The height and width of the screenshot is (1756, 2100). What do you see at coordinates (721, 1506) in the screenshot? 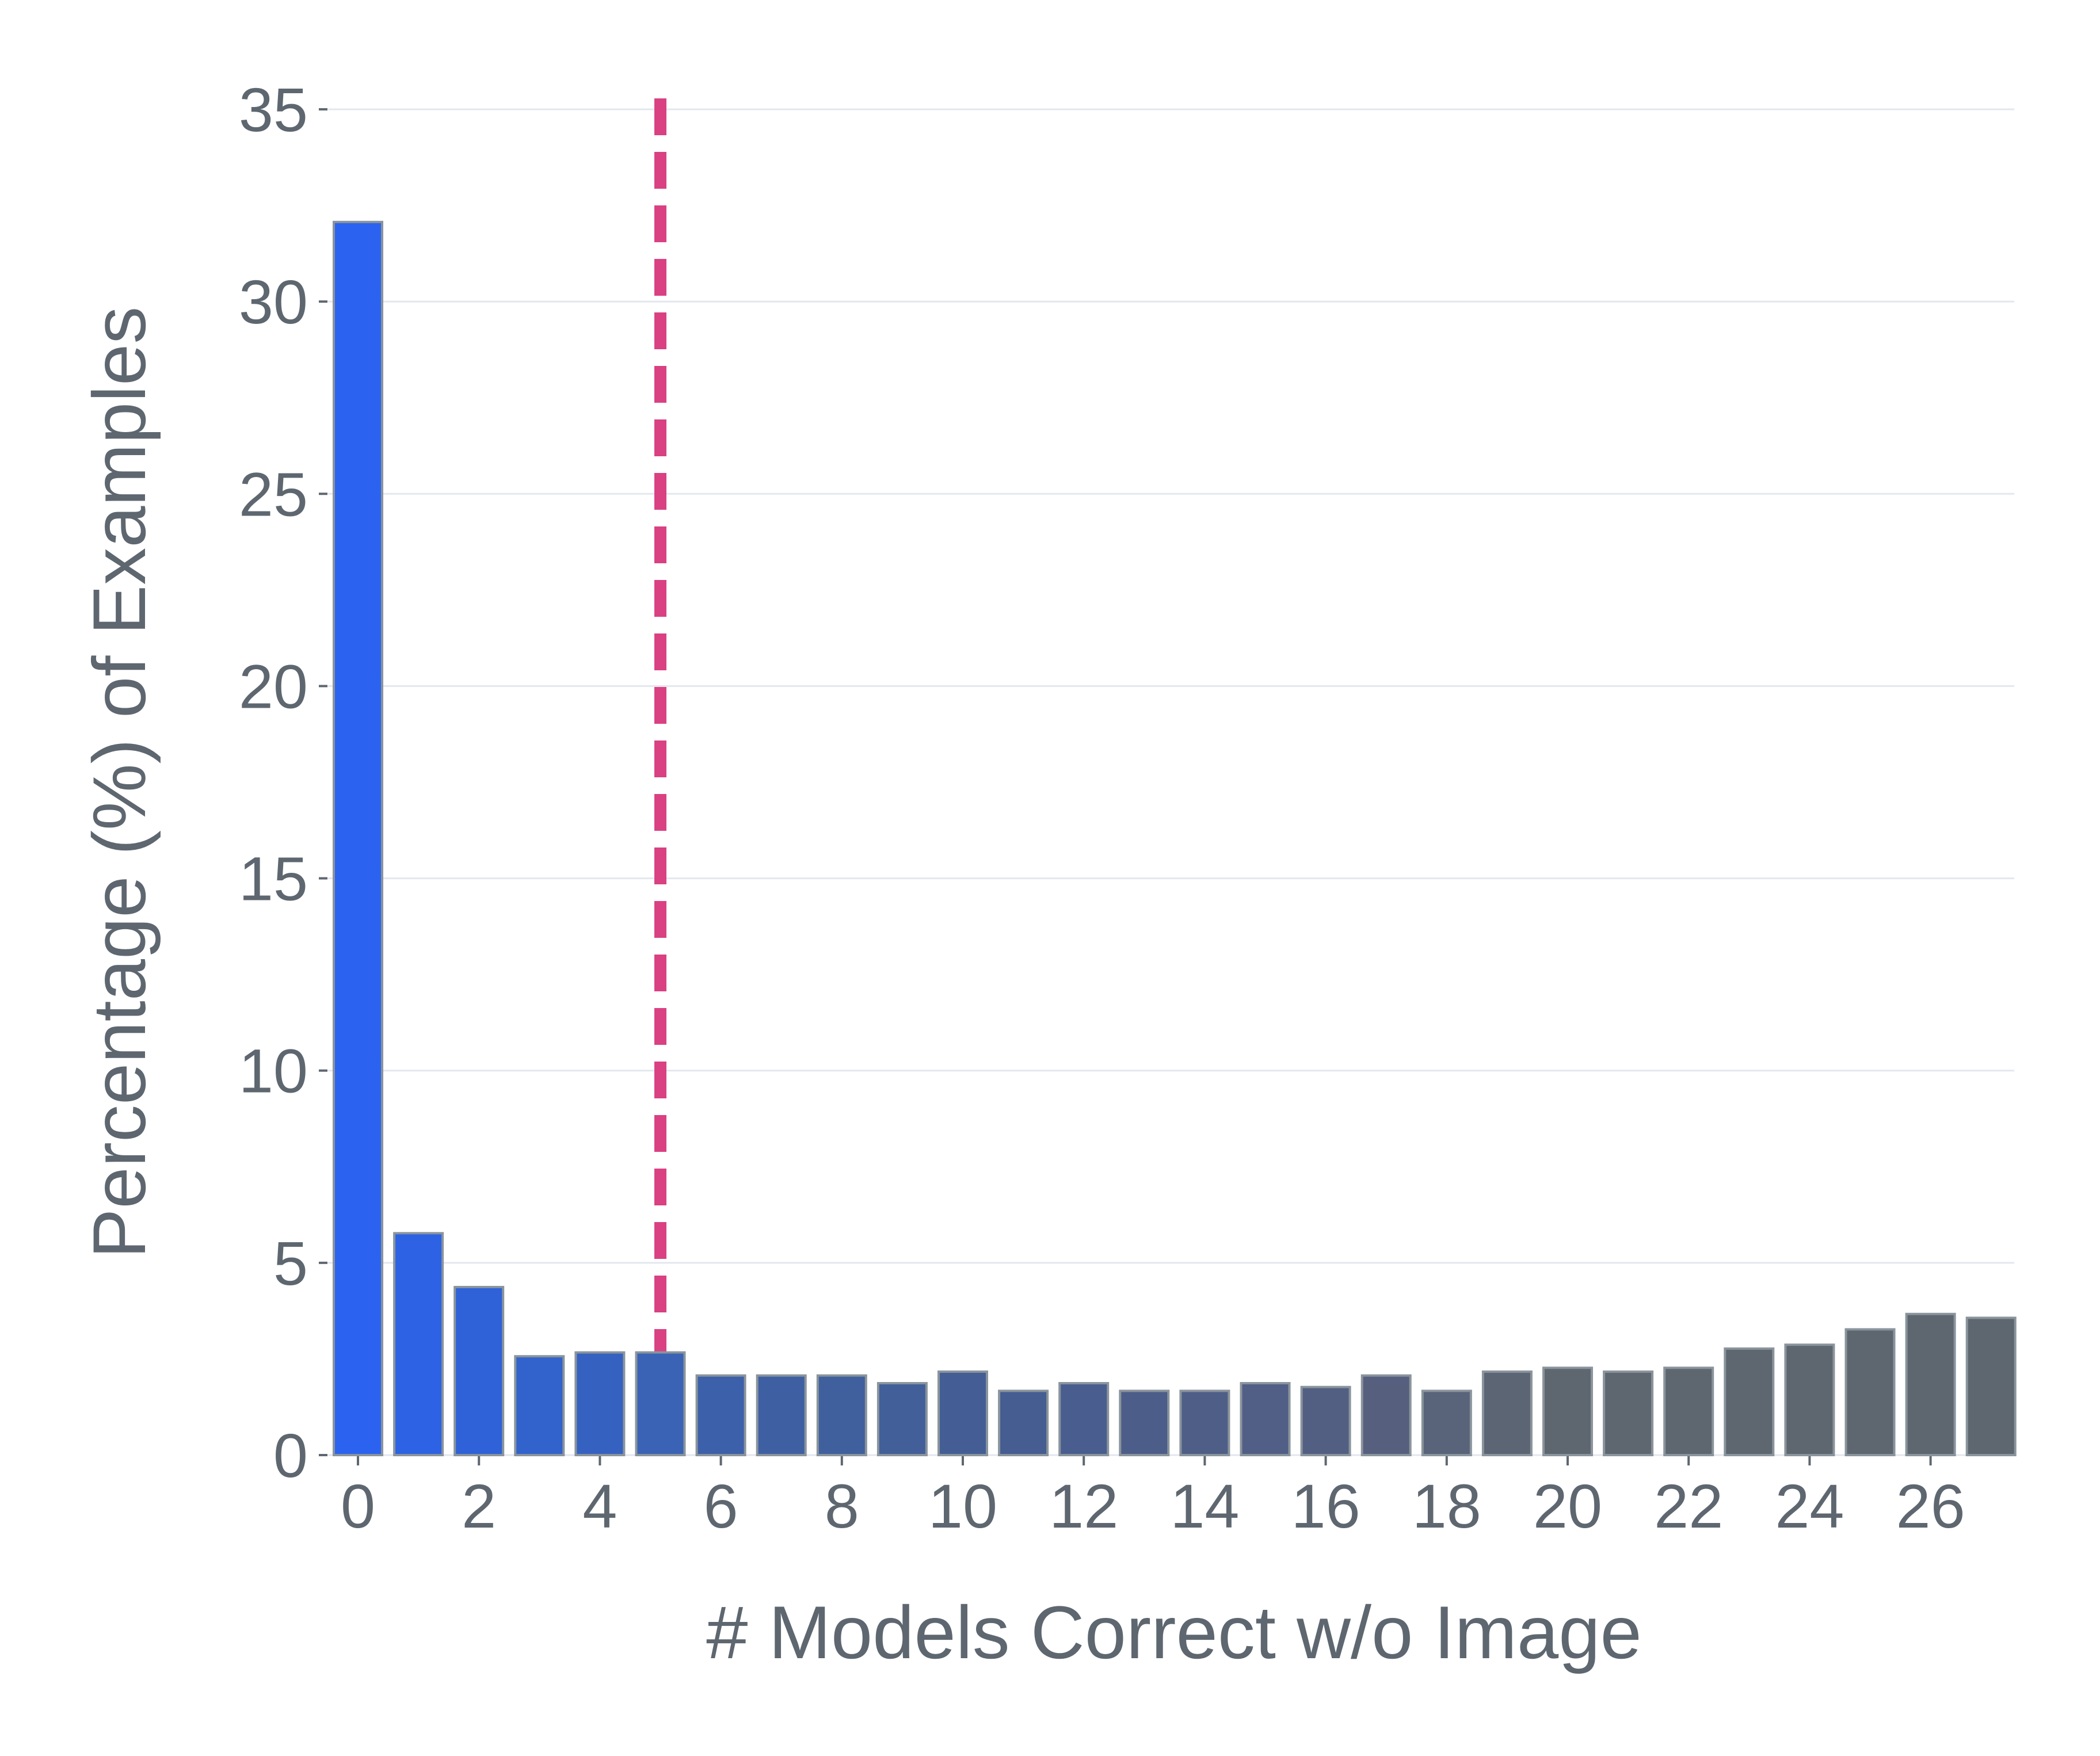
I see `x-tick-label: 6` at bounding box center [721, 1506].